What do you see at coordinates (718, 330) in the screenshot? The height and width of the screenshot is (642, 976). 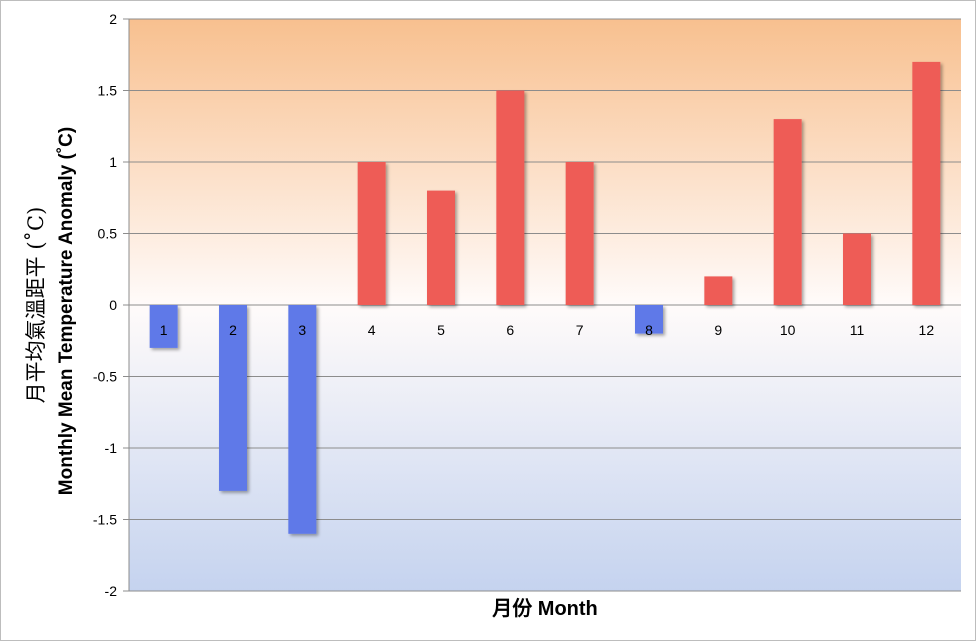 I see `x-category-label: 9` at bounding box center [718, 330].